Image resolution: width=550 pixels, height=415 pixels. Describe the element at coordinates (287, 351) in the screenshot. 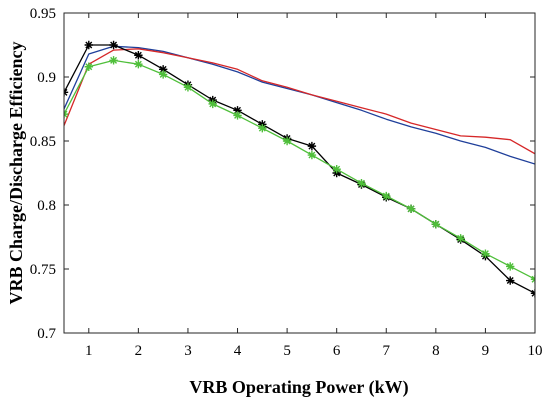

I see `x-tick-label: 5` at that location.